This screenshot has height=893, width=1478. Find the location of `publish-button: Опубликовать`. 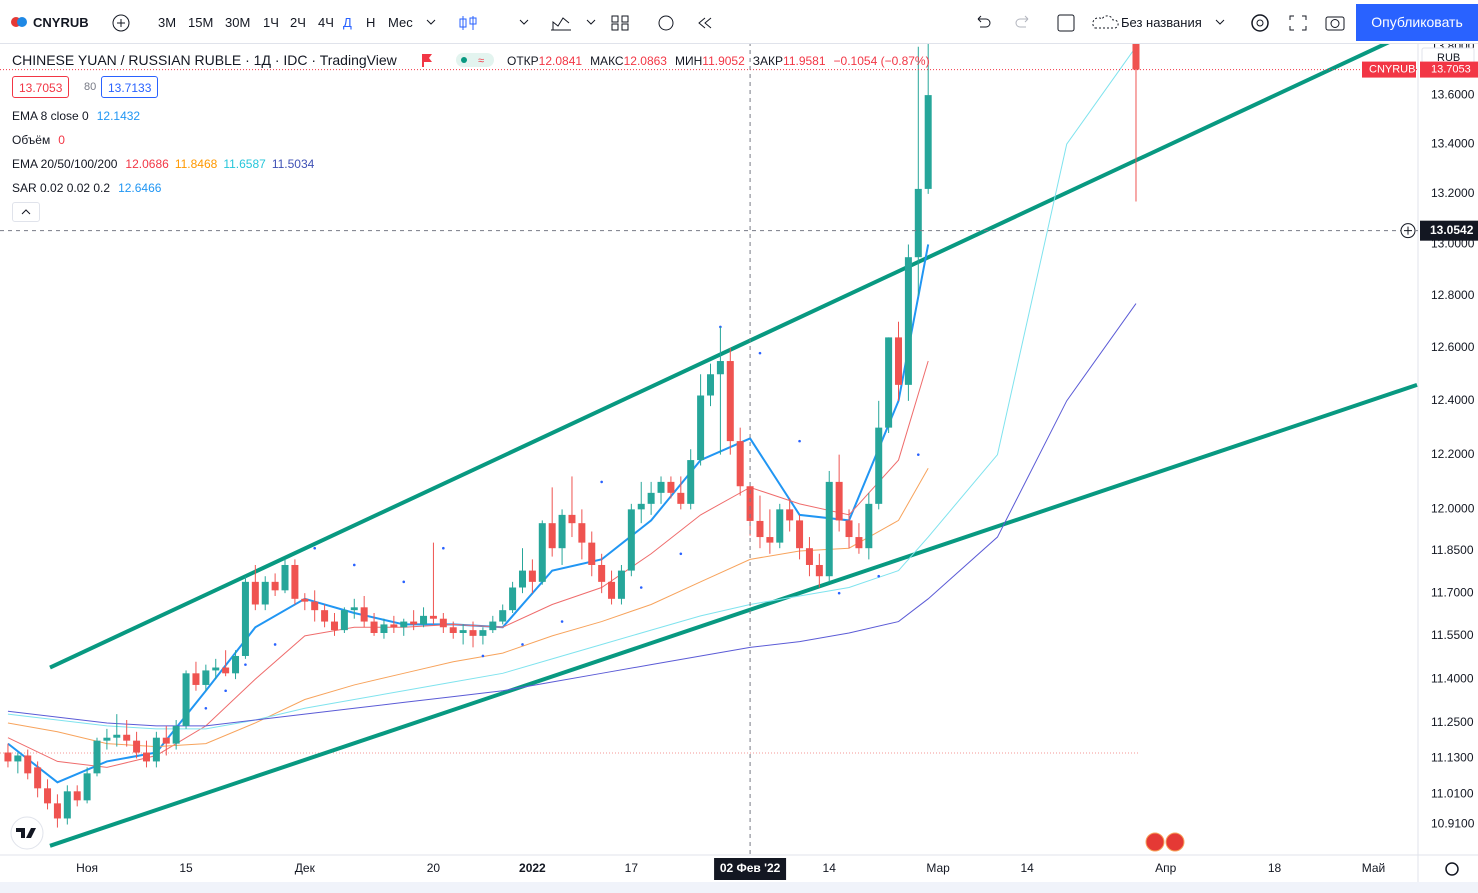

publish-button: Опубликовать is located at coordinates (1417, 22).